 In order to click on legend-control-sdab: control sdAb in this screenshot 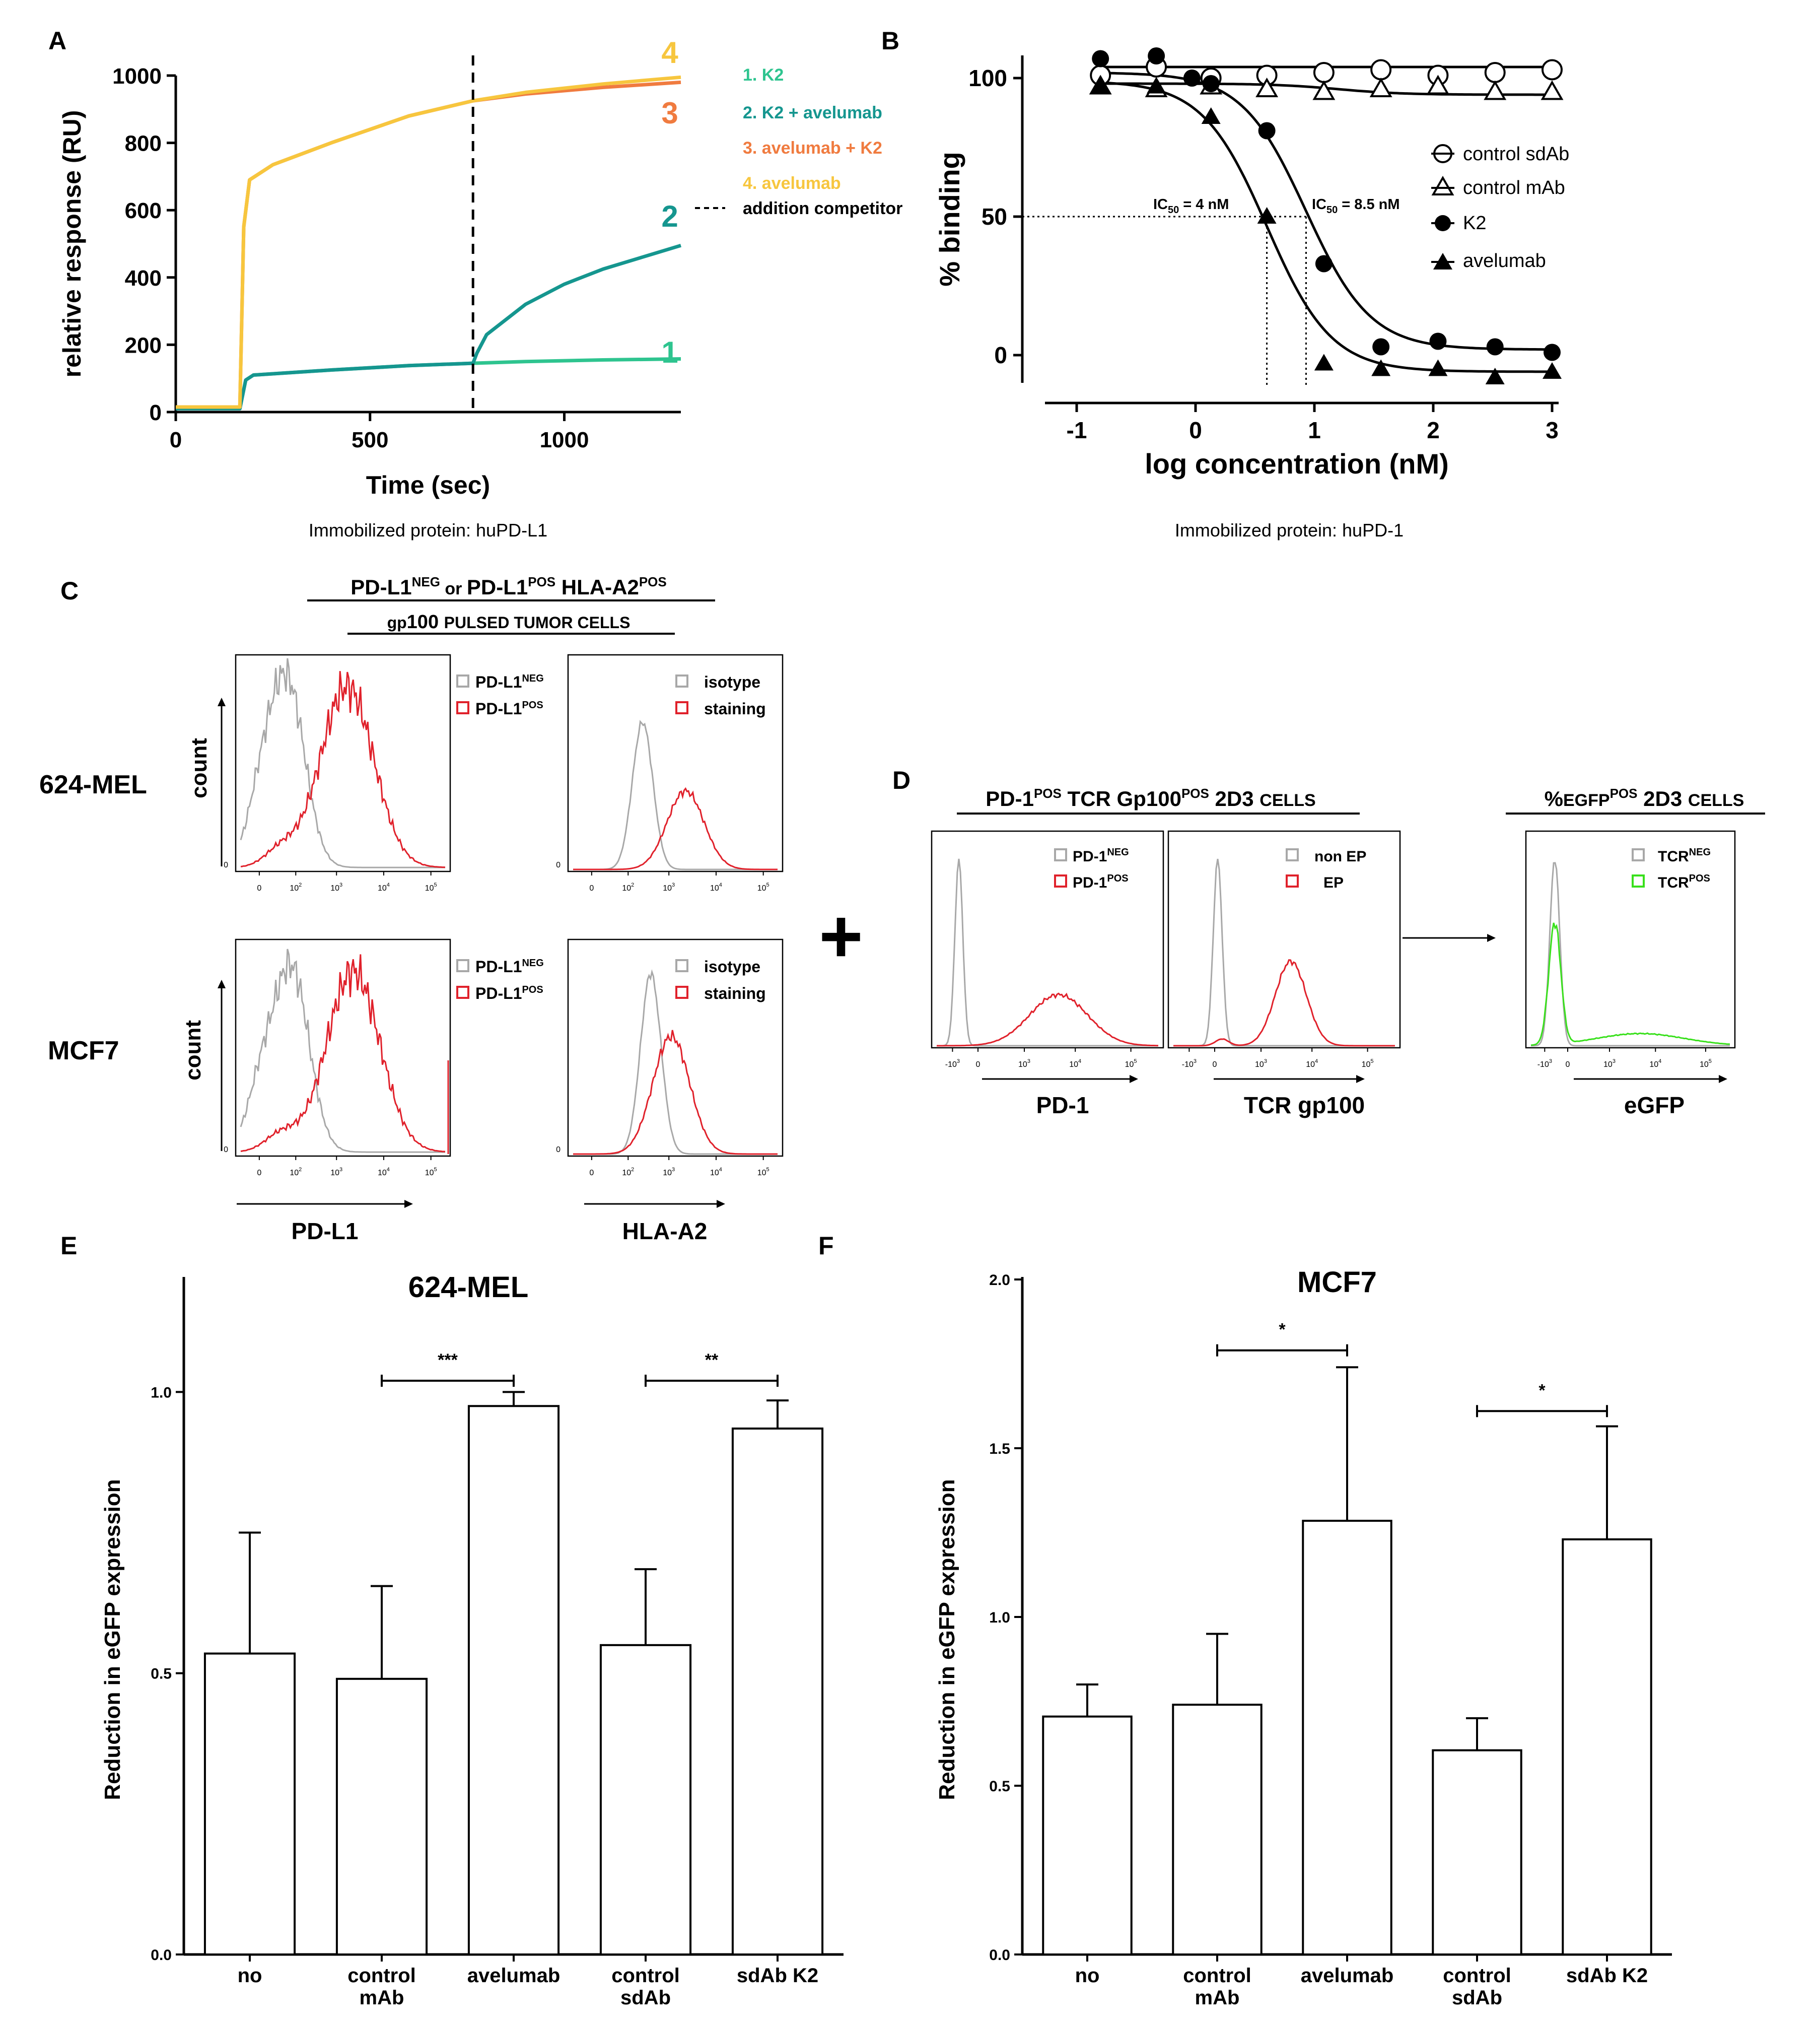, I will do `click(1516, 154)`.